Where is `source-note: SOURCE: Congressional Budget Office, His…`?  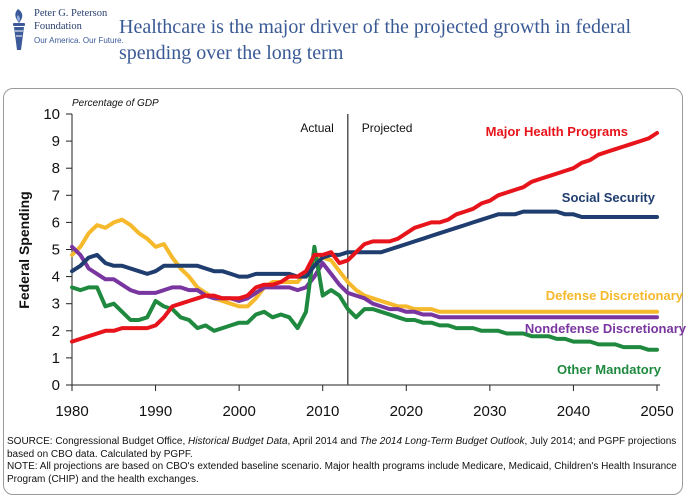 source-note: SOURCE: Congressional Budget Office, His… is located at coordinates (342, 448).